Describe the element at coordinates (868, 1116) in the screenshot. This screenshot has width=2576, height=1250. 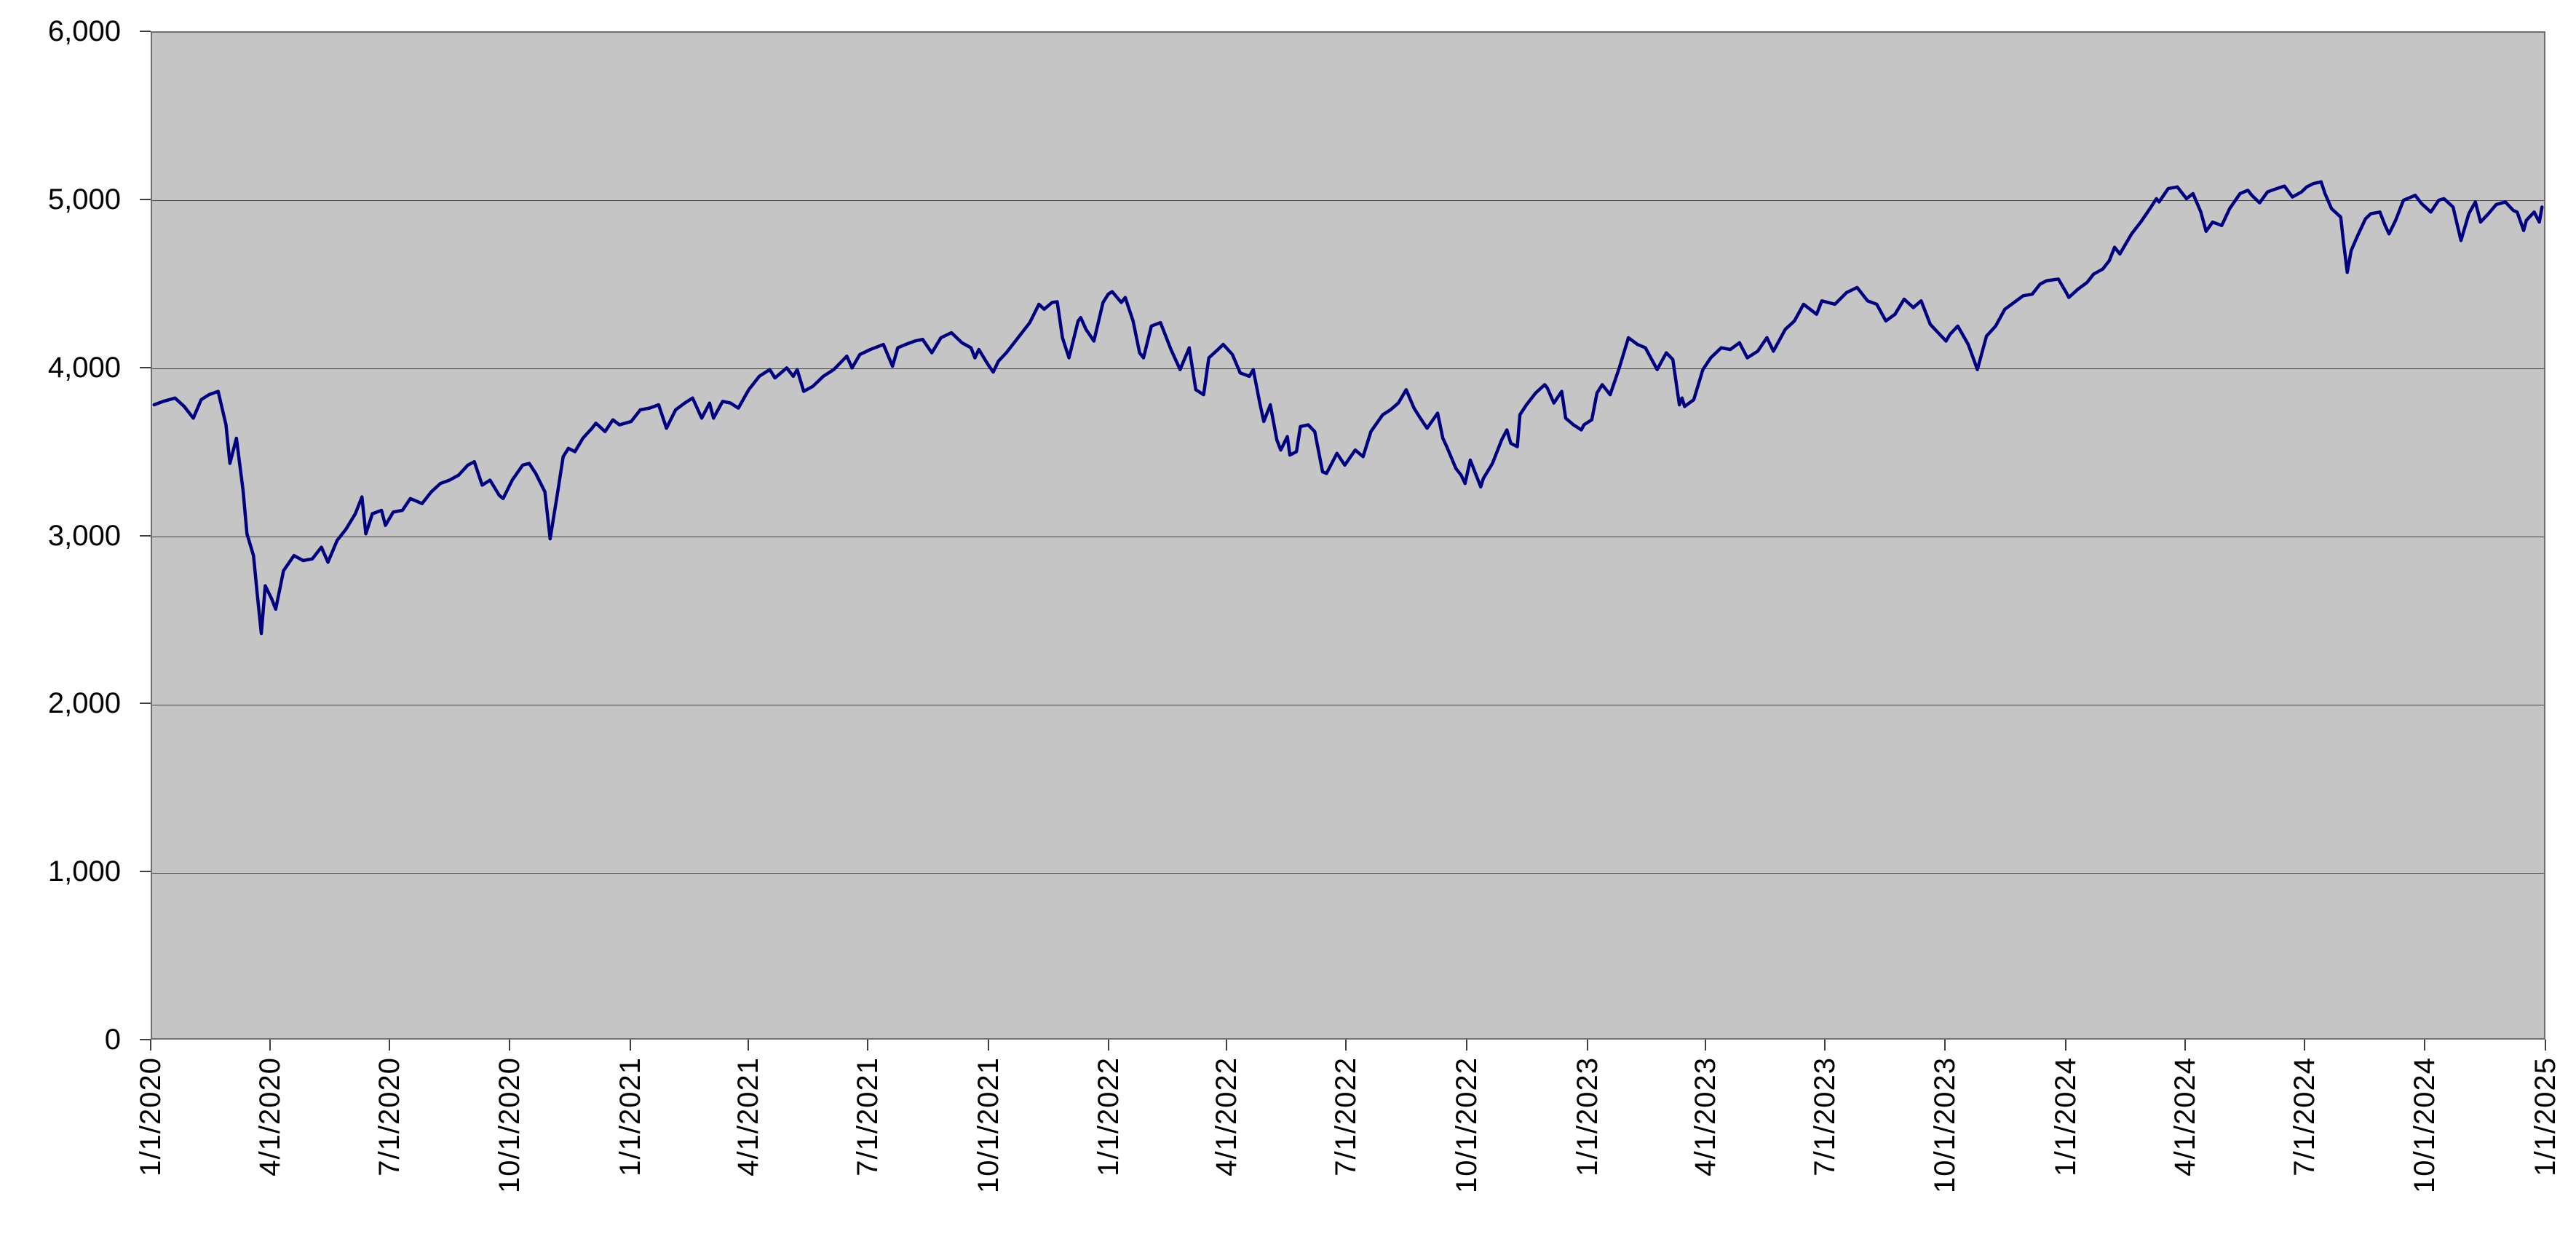
I see `x-tick-label-7-1-2021: 7/1/2021` at that location.